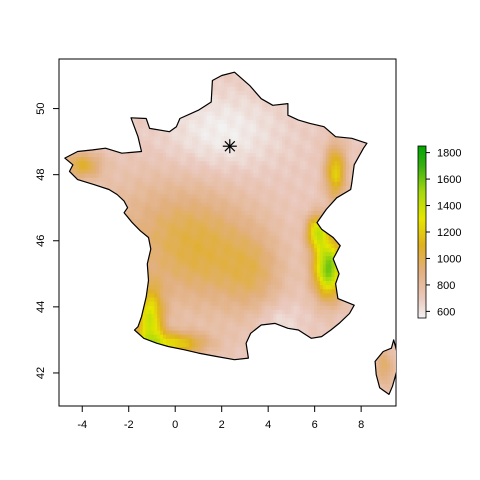  What do you see at coordinates (449, 180) in the screenshot?
I see `colorbar-tick-label: 1600` at bounding box center [449, 180].